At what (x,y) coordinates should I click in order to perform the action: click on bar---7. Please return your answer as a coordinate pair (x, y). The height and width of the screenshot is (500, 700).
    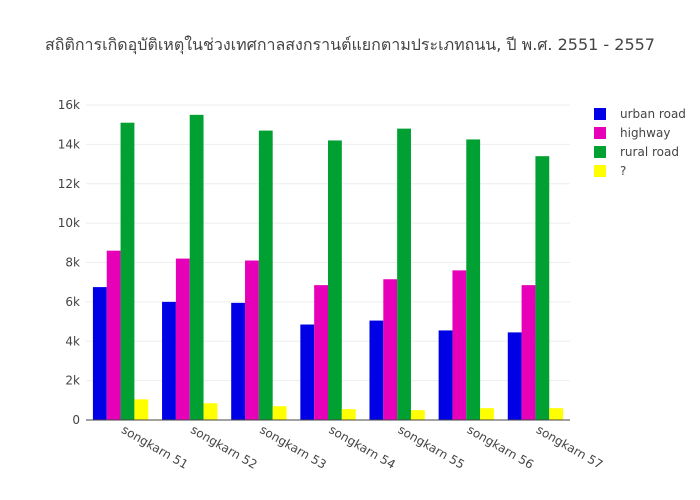
    Looking at the image, I should click on (556, 414).